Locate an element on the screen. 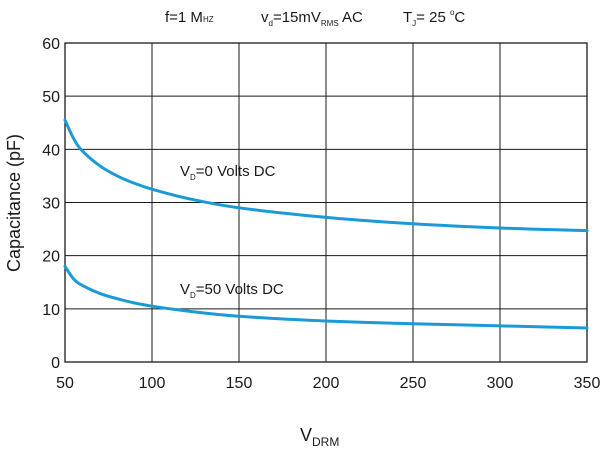 The width and height of the screenshot is (602, 449). y-tick-labels: 0 10 20 30 40 50 60 is located at coordinates (51, 204).